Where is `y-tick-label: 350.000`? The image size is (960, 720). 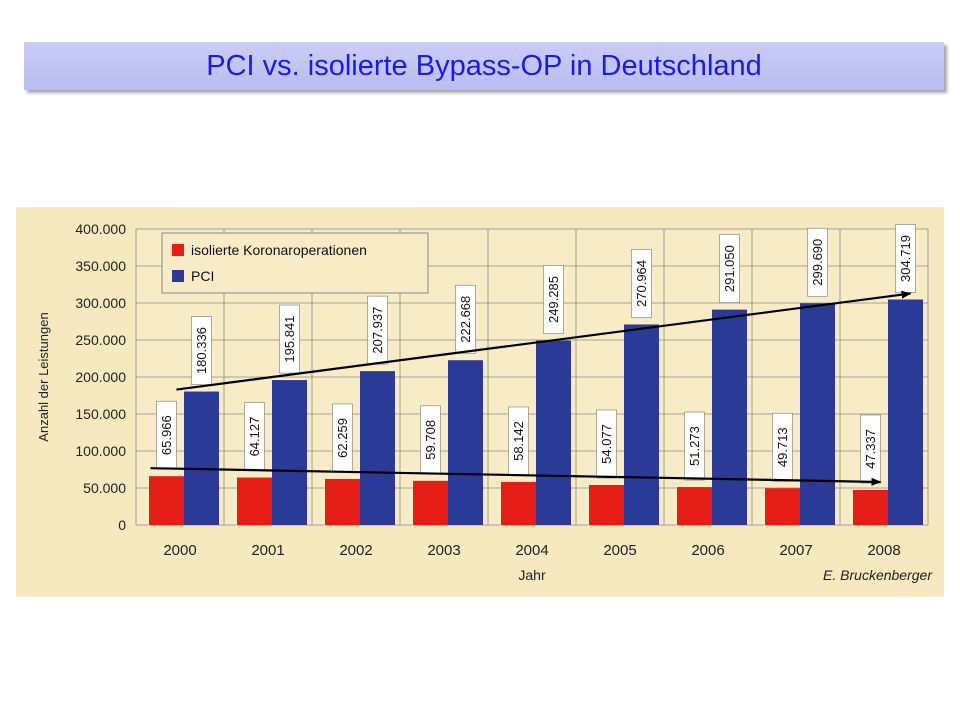
y-tick-label: 350.000 is located at coordinates (100, 266).